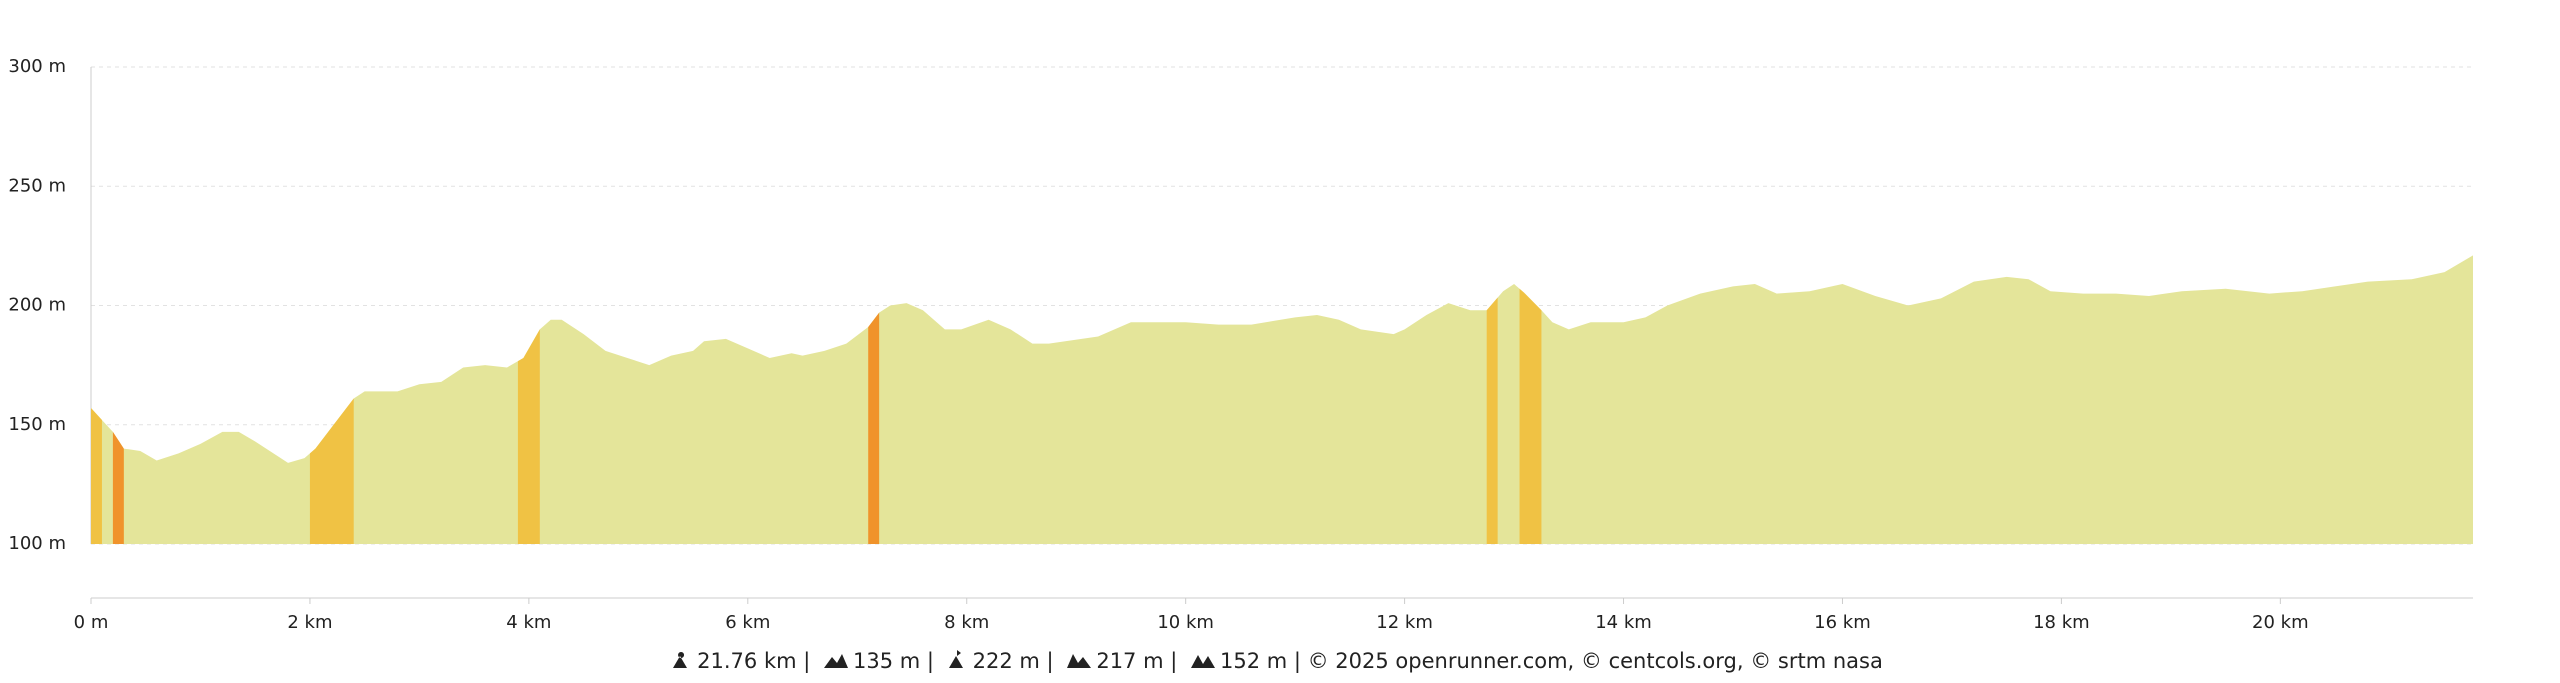 This screenshot has width=2560, height=683. Describe the element at coordinates (836, 661) in the screenshot. I see `icon-climb` at that location.